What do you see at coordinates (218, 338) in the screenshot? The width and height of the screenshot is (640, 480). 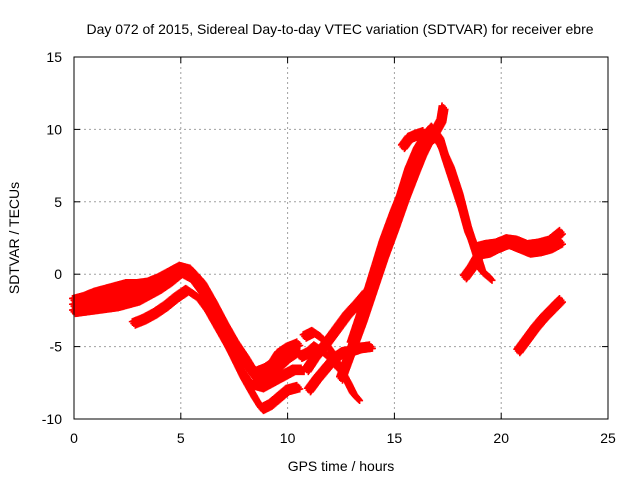 I see `series-track-d` at bounding box center [218, 338].